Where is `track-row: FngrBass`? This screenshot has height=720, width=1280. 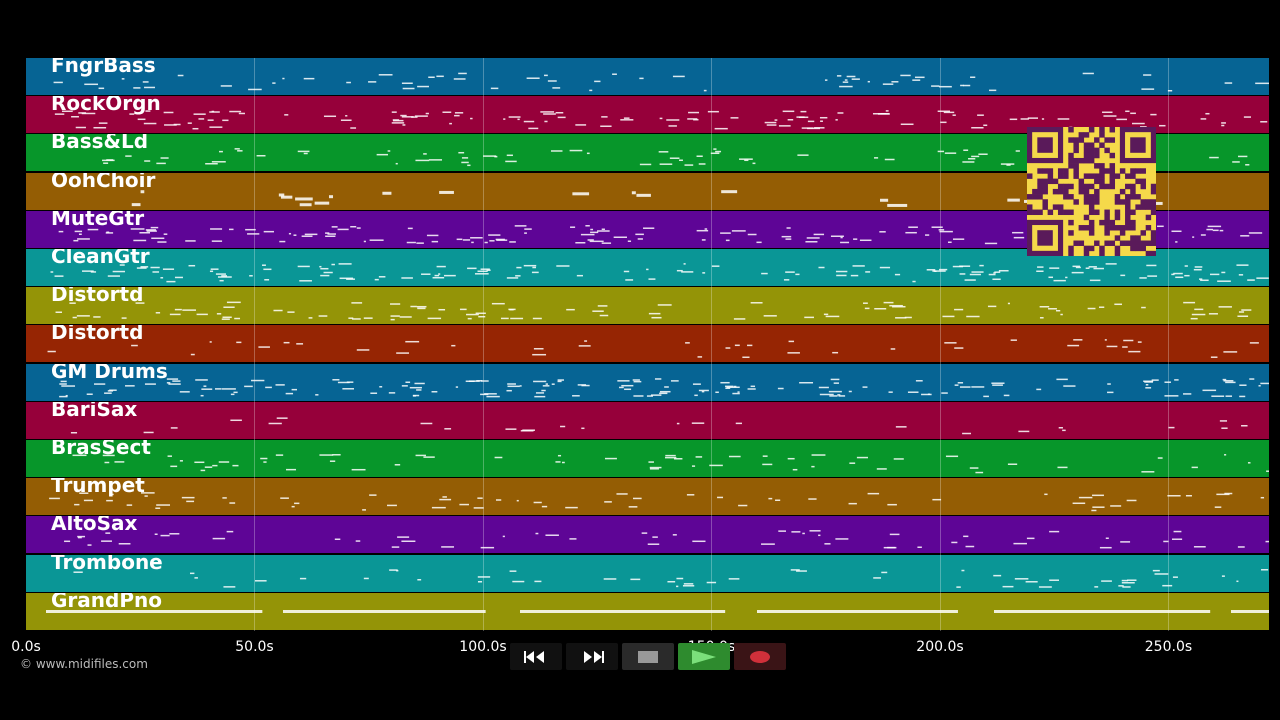
track-row: FngrBass is located at coordinates (647, 76).